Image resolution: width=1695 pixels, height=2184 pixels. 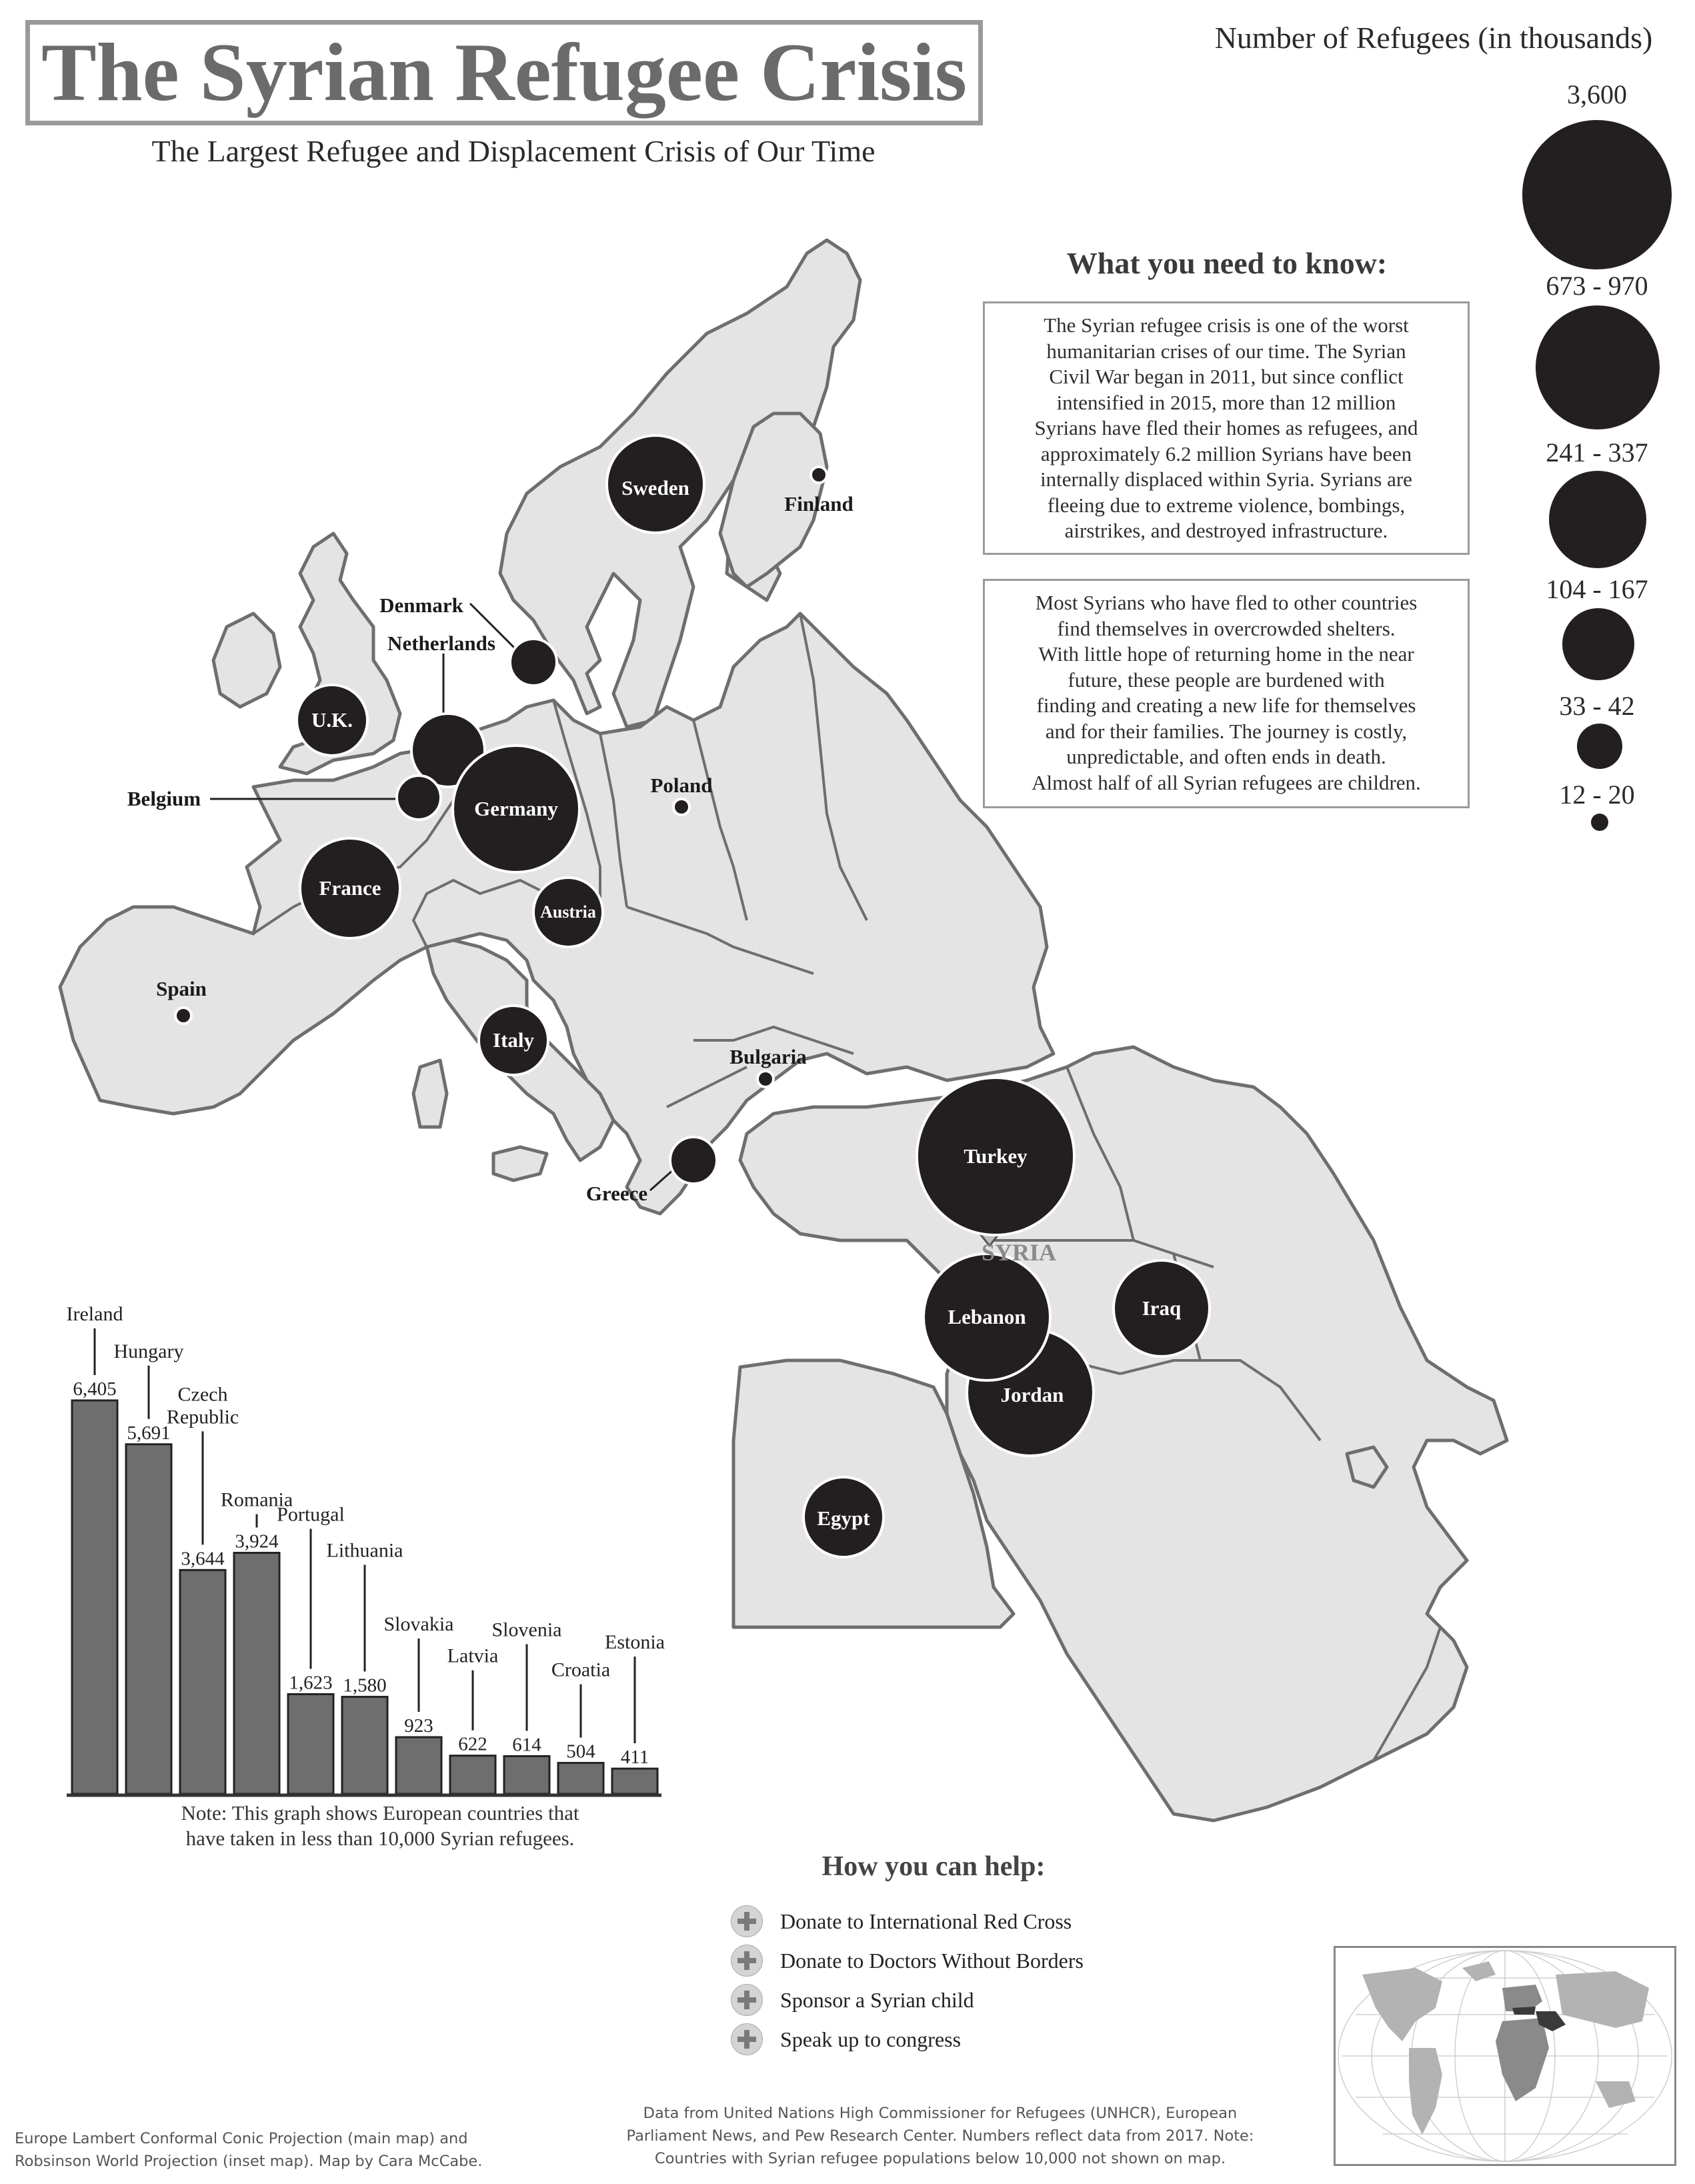 I want to click on bar-value-label: 3,644, so click(x=203, y=1558).